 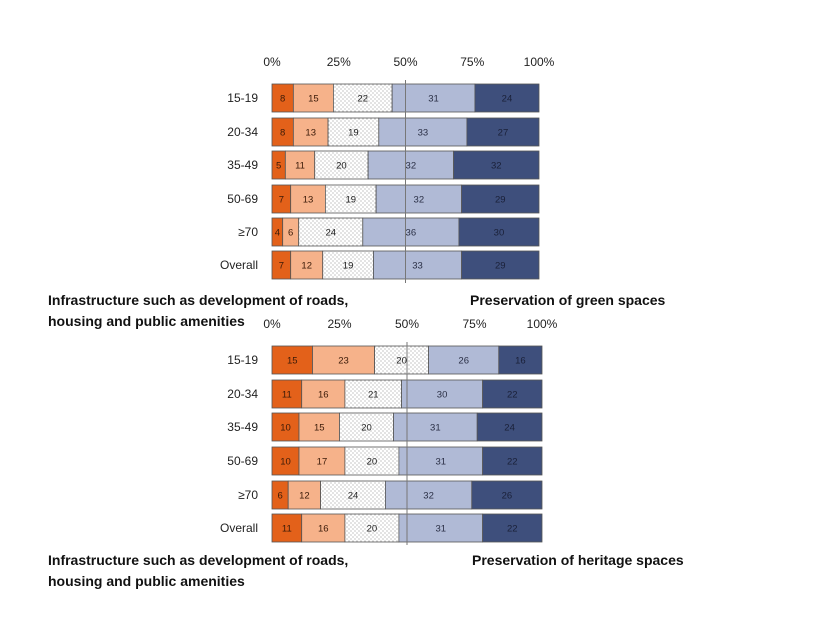 What do you see at coordinates (239, 265) in the screenshot?
I see `chart1-category-label: Overall` at bounding box center [239, 265].